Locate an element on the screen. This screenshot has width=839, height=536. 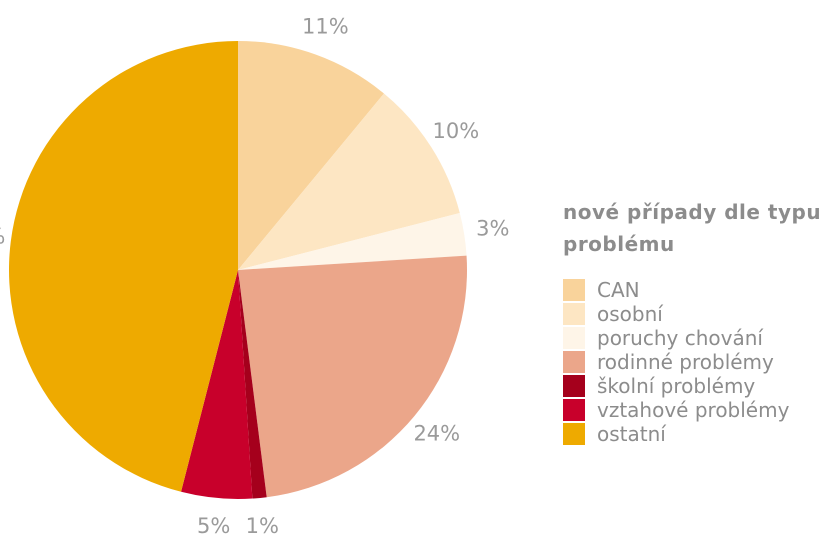
legend-item: ostatní is located at coordinates (701, 434).